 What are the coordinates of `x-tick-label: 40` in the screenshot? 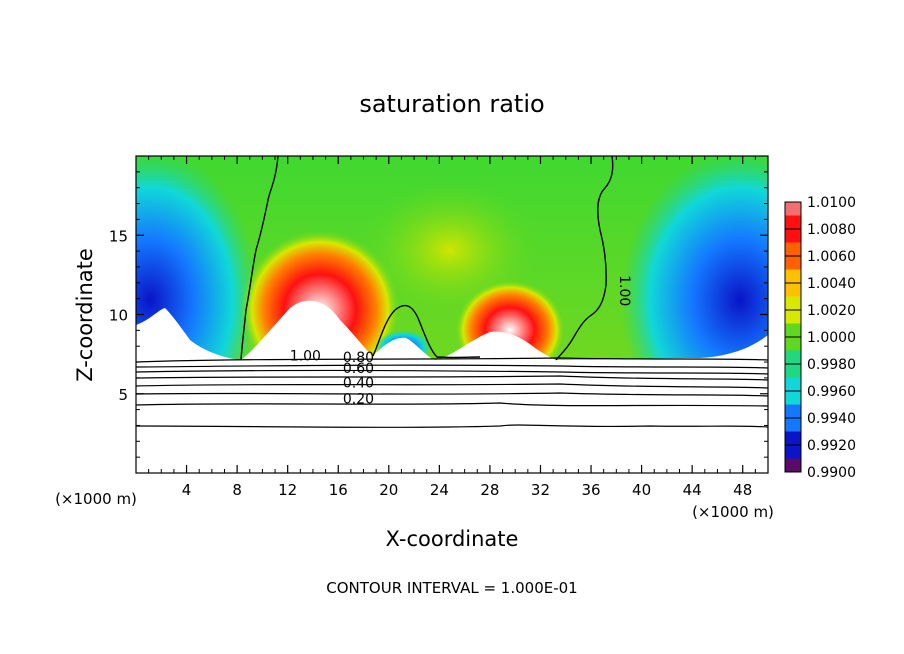 It's located at (641, 490).